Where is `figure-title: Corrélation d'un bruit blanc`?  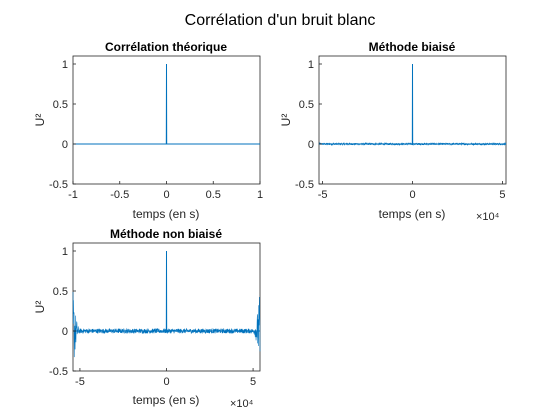 figure-title: Corrélation d'un bruit blanc is located at coordinates (280, 20).